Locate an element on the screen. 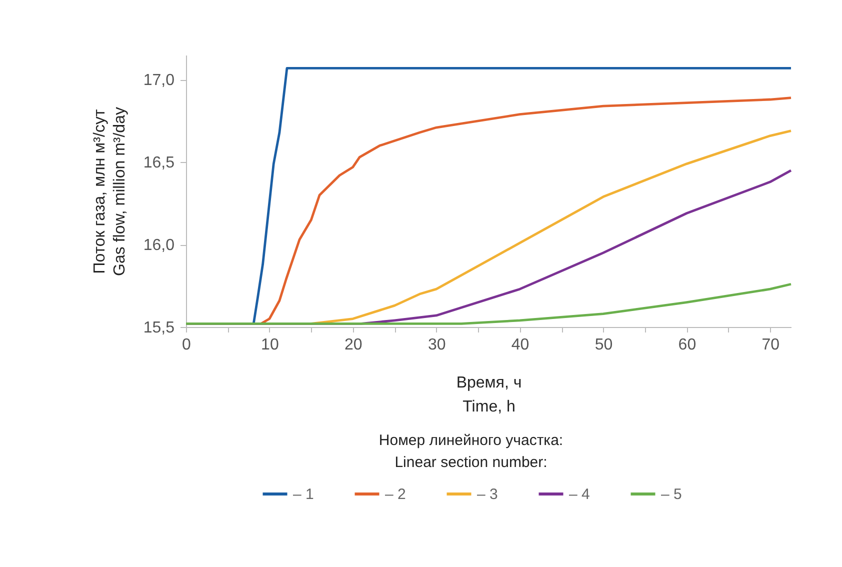 The width and height of the screenshot is (842, 567). x-tick-label: 60 is located at coordinates (687, 345).